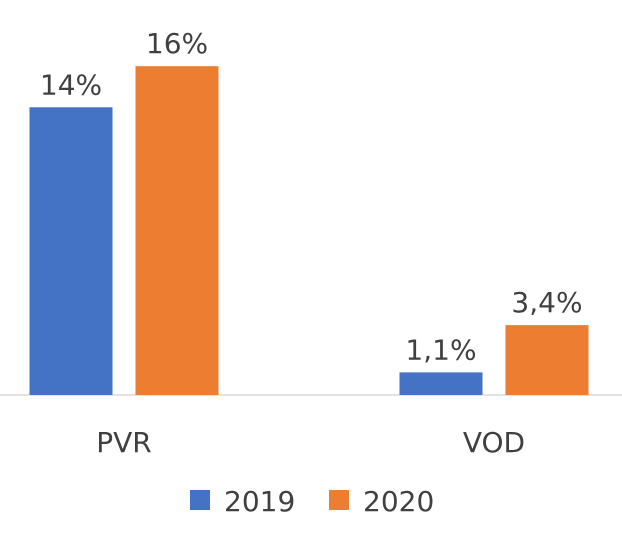 The height and width of the screenshot is (534, 622). I want to click on bar-vod-2020, so click(547, 360).